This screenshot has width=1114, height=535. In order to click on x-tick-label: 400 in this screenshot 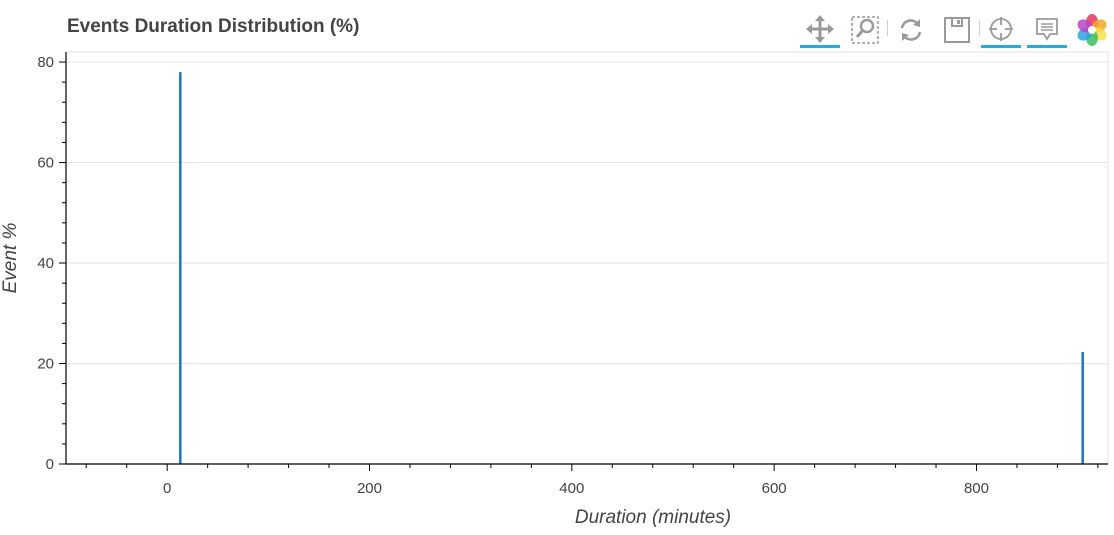, I will do `click(571, 488)`.